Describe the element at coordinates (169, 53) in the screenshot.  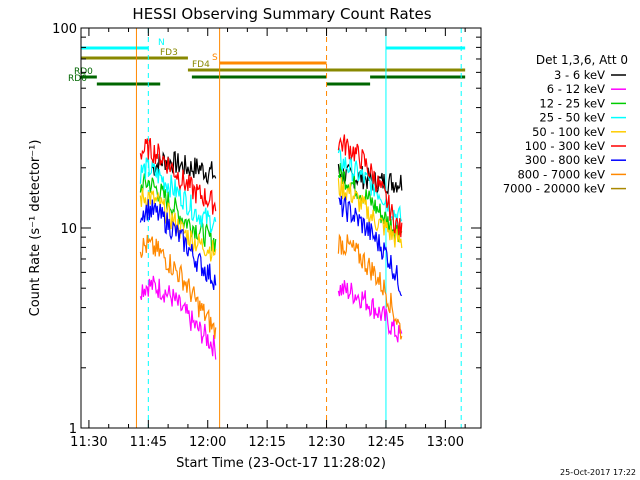
I see `flag-label-fd3: FD3` at that location.